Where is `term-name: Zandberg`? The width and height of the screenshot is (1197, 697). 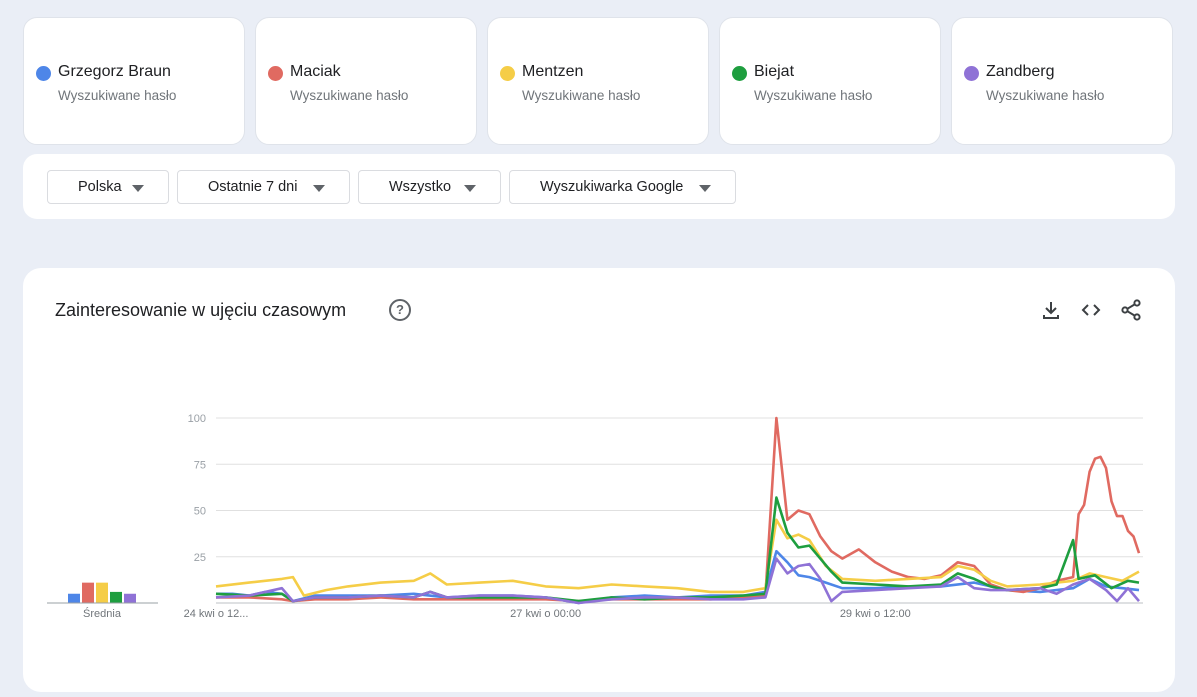
term-name: Zandberg is located at coordinates (1020, 71).